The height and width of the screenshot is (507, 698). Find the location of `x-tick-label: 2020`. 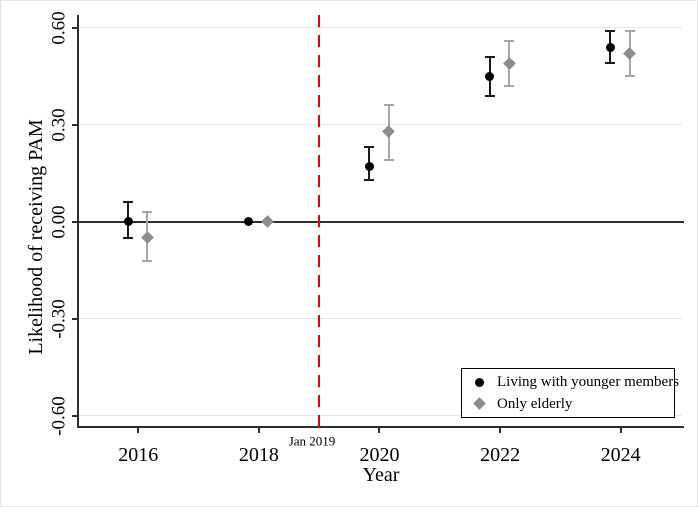

x-tick-label: 2020 is located at coordinates (379, 455).